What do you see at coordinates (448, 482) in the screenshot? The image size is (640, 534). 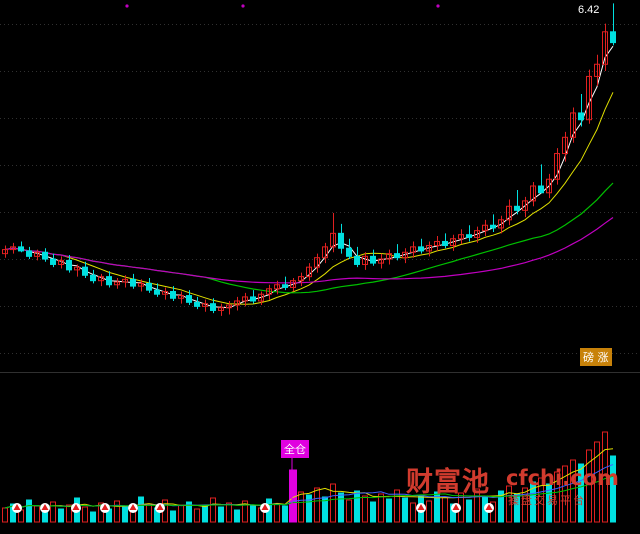 I see `watermark-brand: 财富池` at bounding box center [448, 482].